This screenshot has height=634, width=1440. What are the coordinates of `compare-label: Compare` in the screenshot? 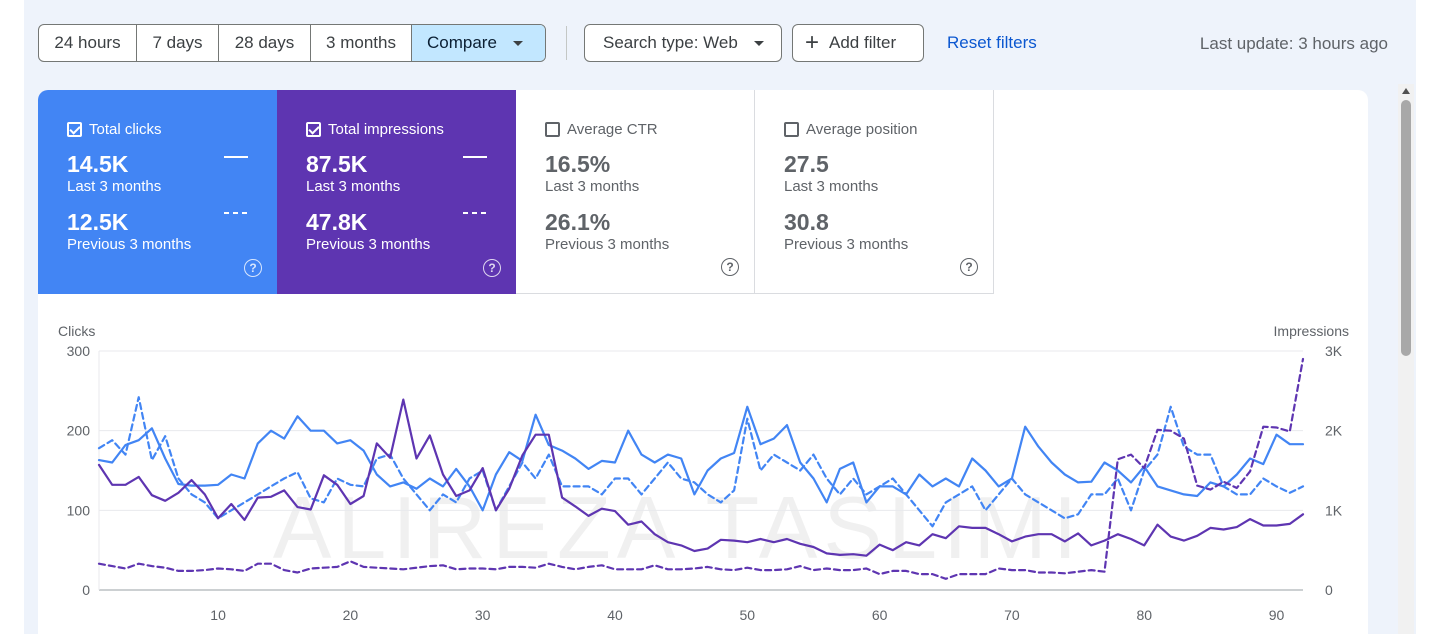 It's located at (462, 42).